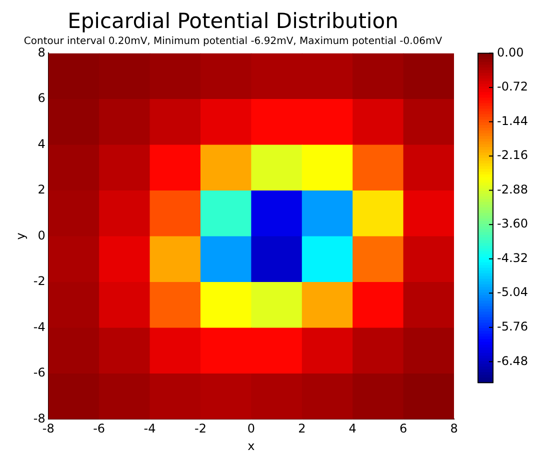  I want to click on color-bar-label: -5.76, so click(512, 327).